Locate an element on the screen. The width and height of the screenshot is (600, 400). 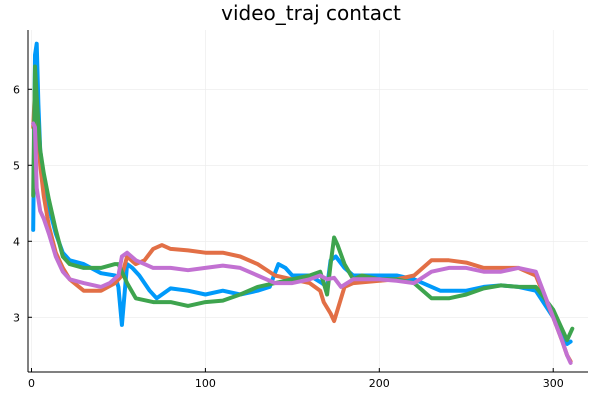
x-tick-label: 300 is located at coordinates (553, 383).